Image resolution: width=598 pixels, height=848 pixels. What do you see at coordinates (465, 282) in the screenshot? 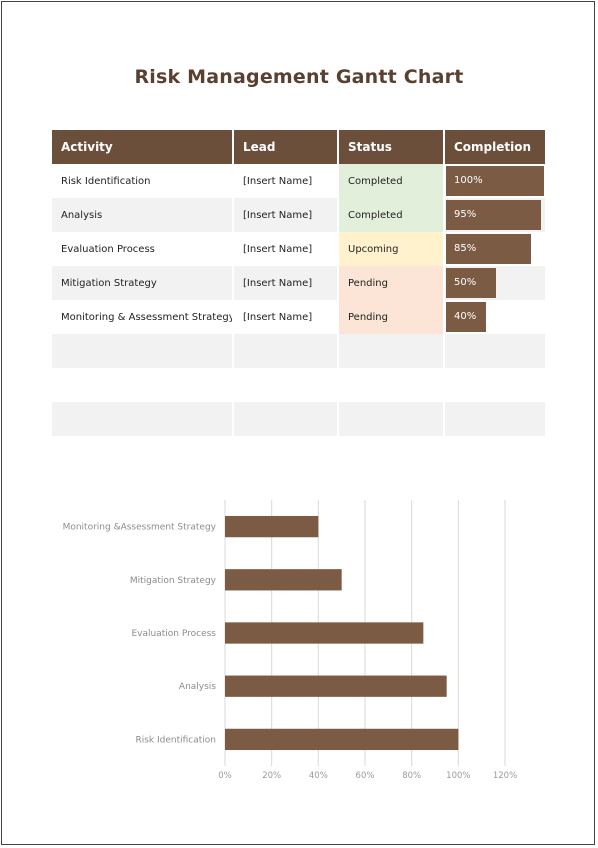
I see `completion-label: 50%` at bounding box center [465, 282].